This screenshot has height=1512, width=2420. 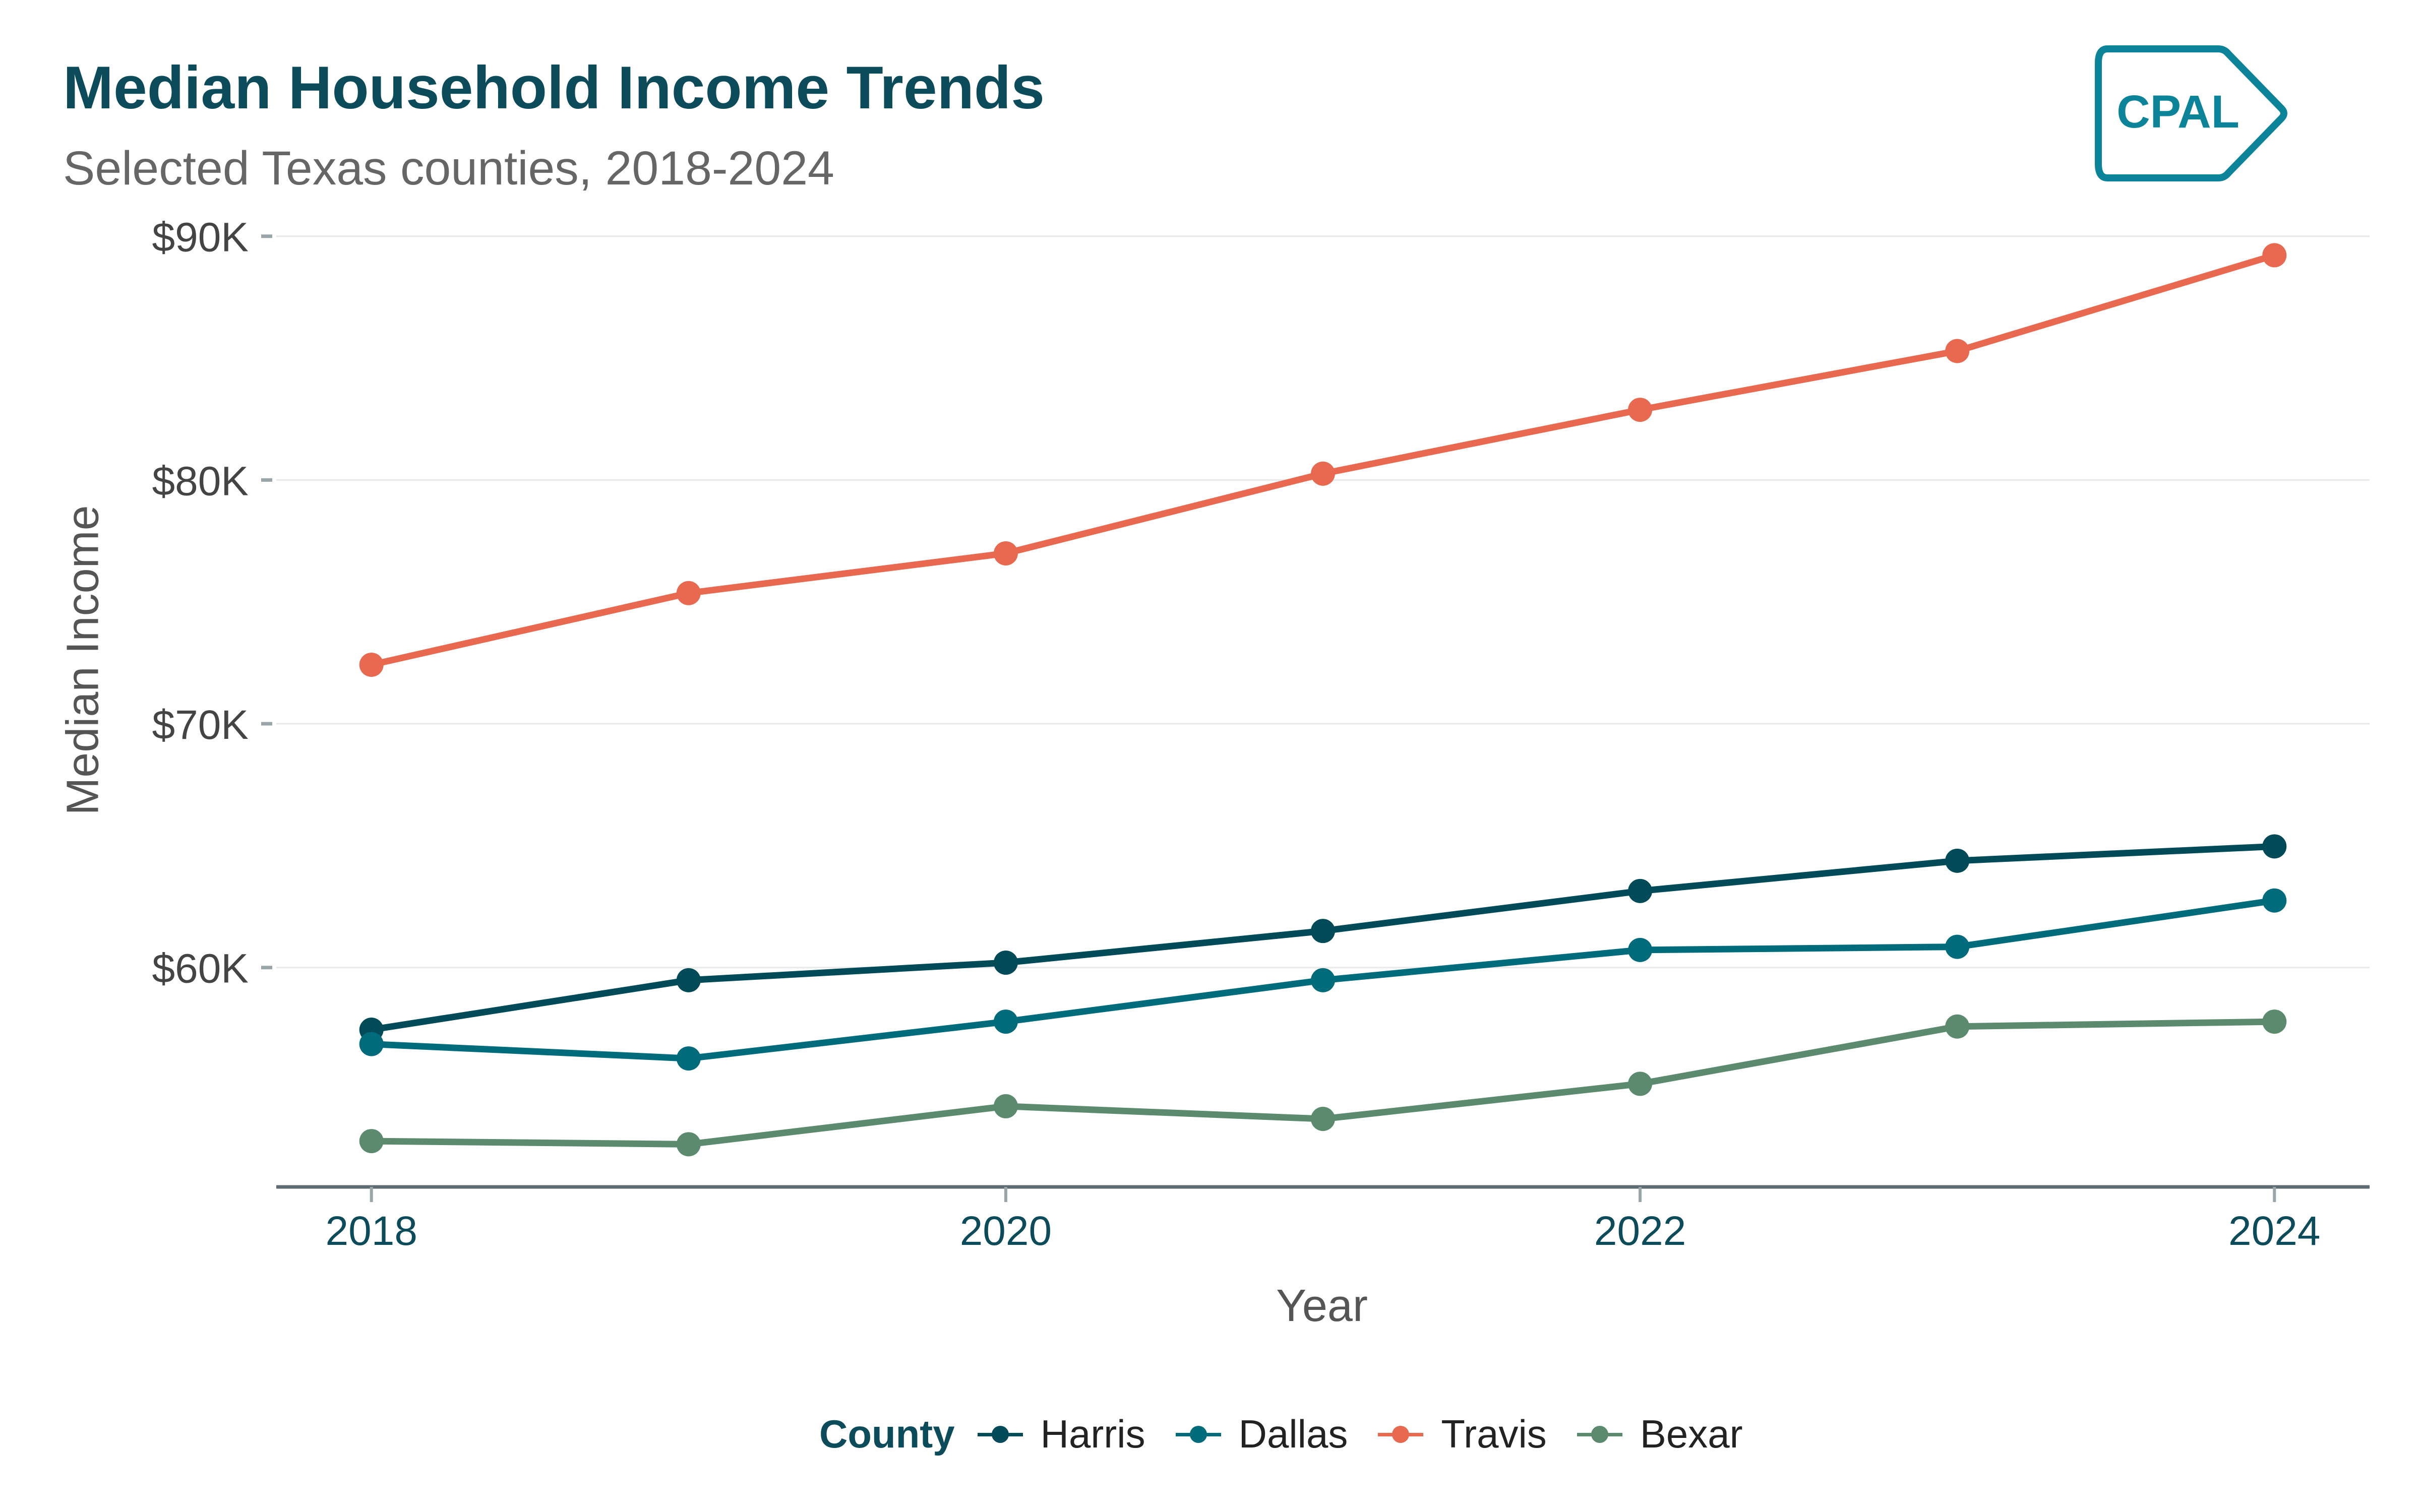 I want to click on y-tick-label: $70K, so click(x=200, y=725).